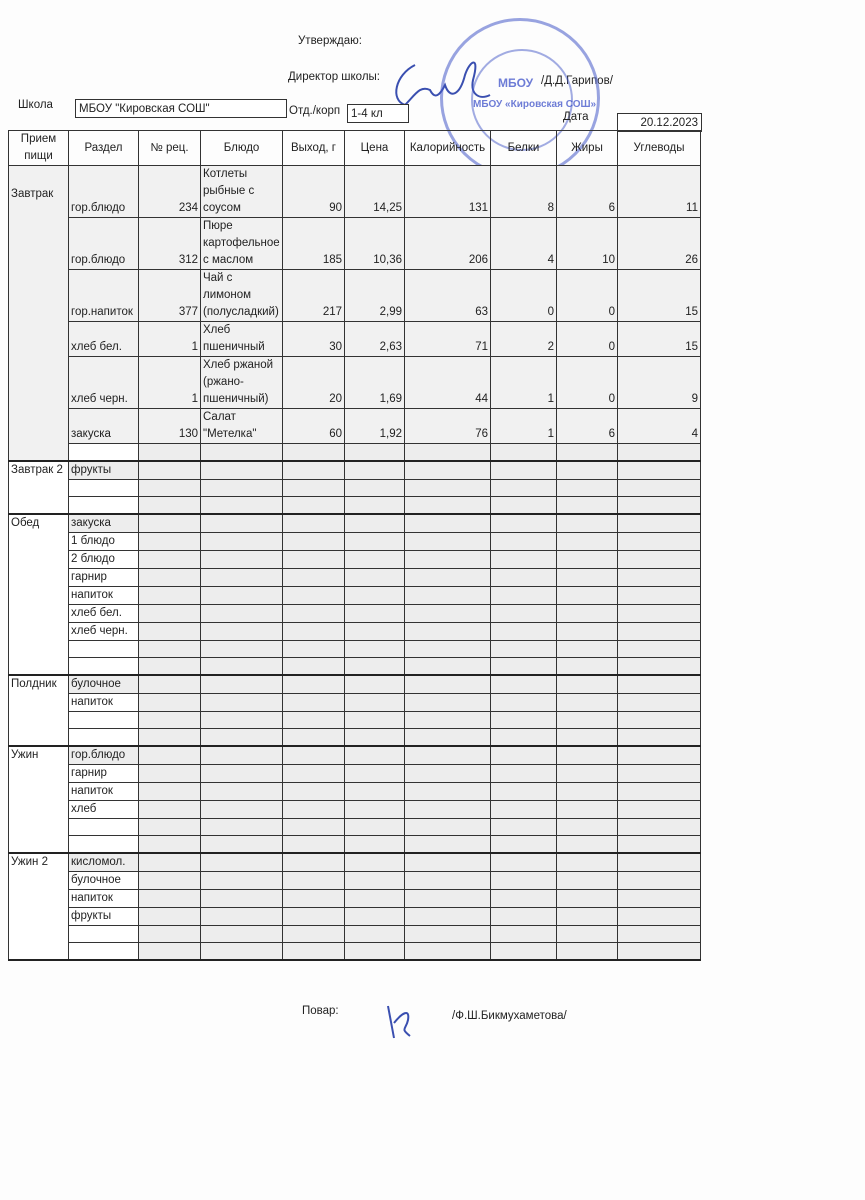 Image resolution: width=865 pixels, height=1200 pixels. What do you see at coordinates (103, 595) in the screenshot?
I see `cell-section: напиток` at bounding box center [103, 595].